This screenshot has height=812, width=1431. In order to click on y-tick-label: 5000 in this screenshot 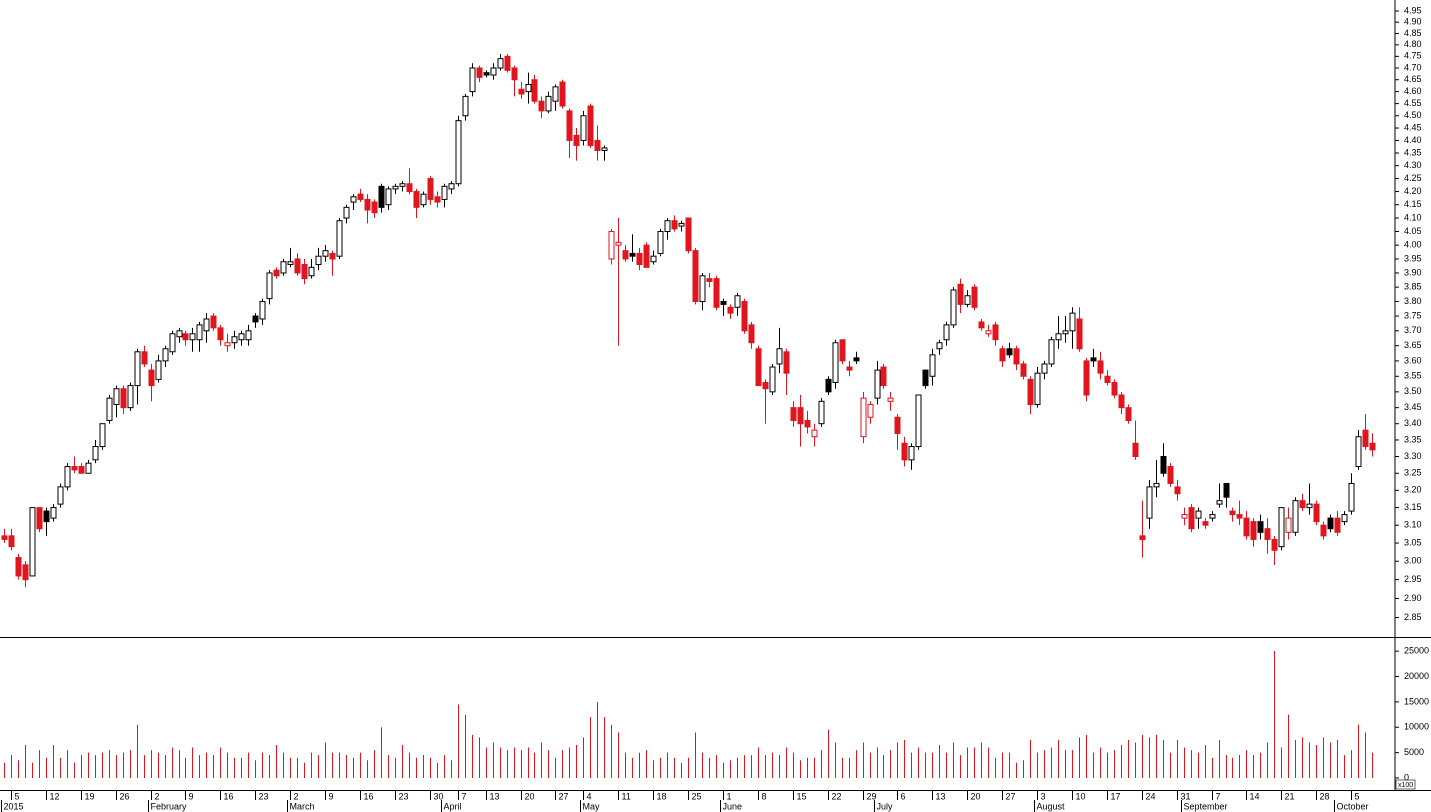, I will do `click(1414, 752)`.